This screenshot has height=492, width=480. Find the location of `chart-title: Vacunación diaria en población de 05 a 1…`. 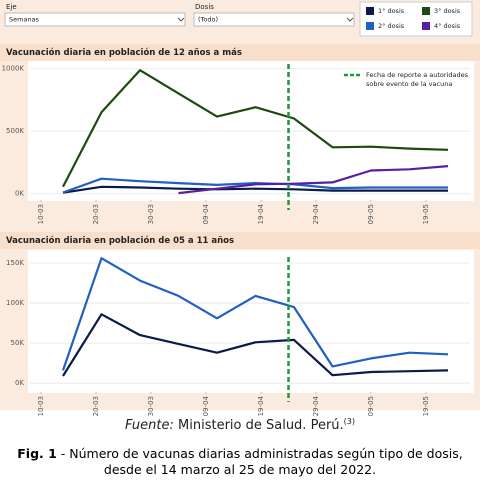

chart-title: Vacunación diaria en población de 05 a 1… is located at coordinates (120, 240).